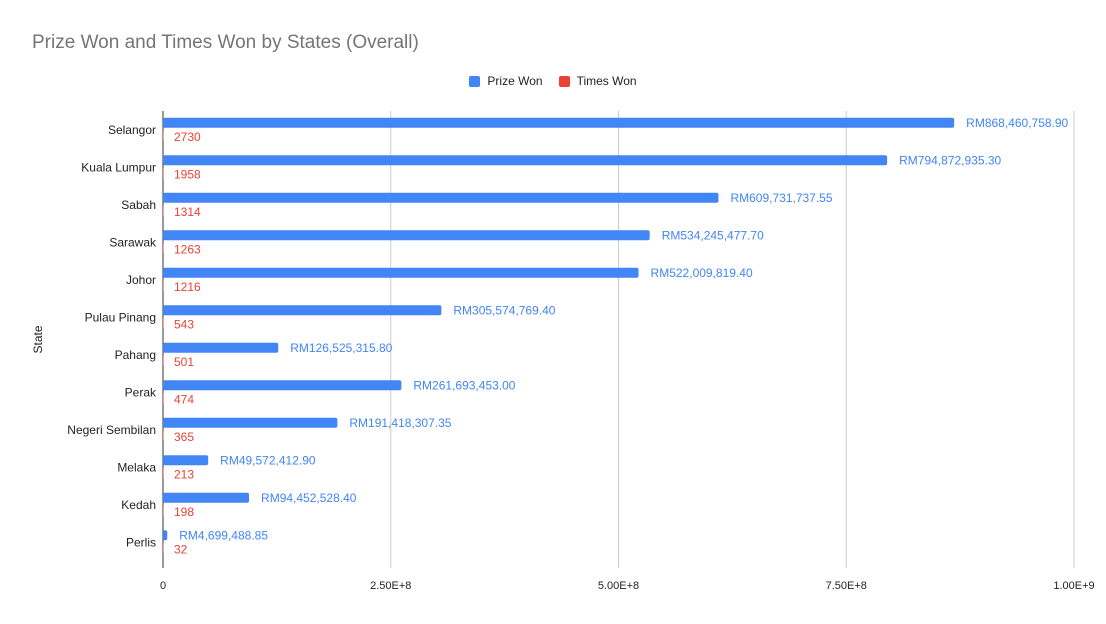 The height and width of the screenshot is (624, 1106). What do you see at coordinates (702, 273) in the screenshot?
I see `data-label-prize-won: RM522,009,819.40` at bounding box center [702, 273].